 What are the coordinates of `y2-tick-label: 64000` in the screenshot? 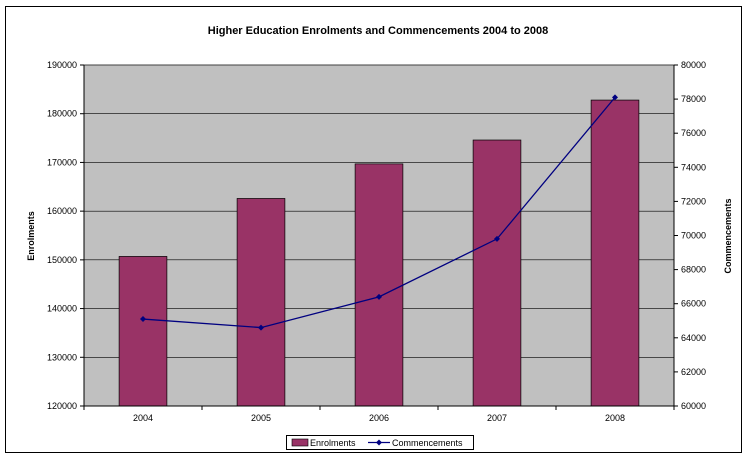 It's located at (693, 338).